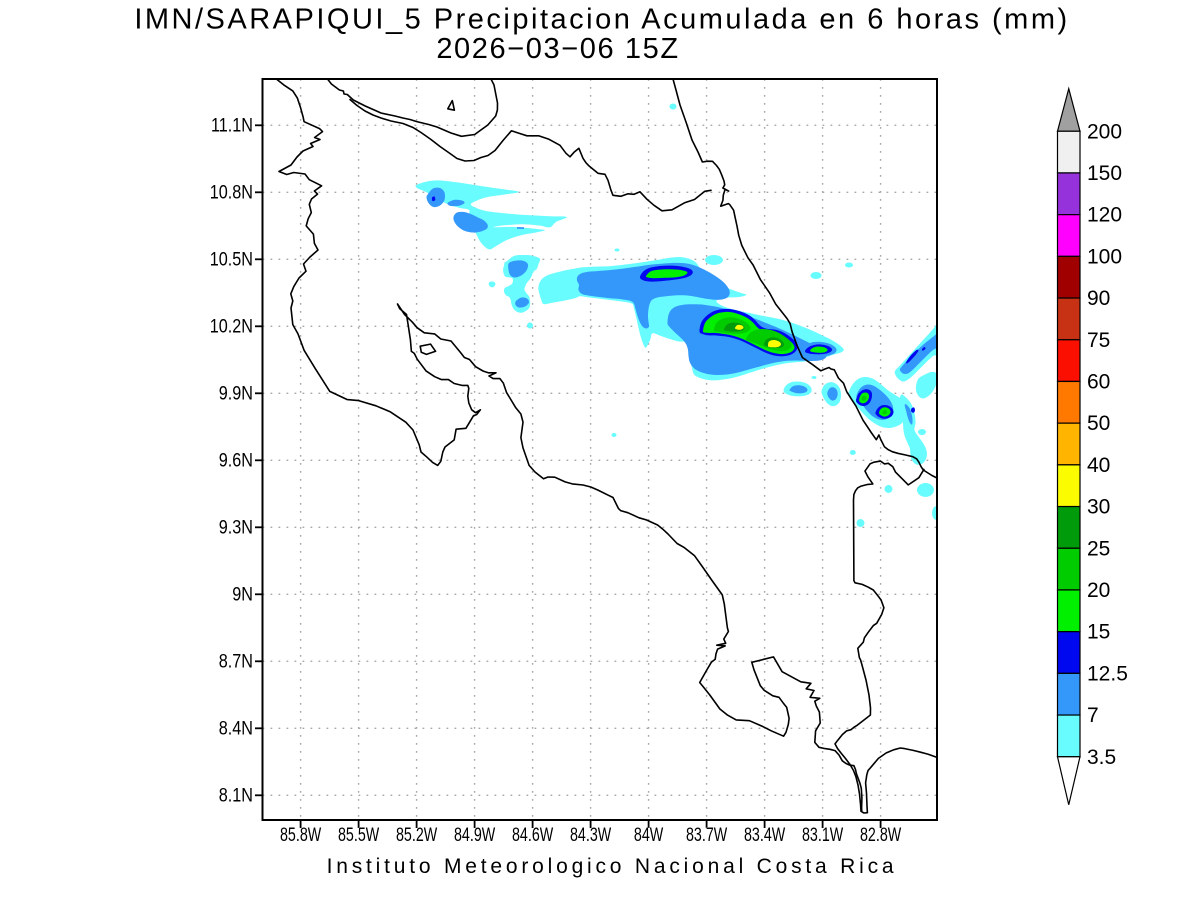  Describe the element at coordinates (236, 796) in the screenshot. I see `svg-text: 8.1N` at that location.